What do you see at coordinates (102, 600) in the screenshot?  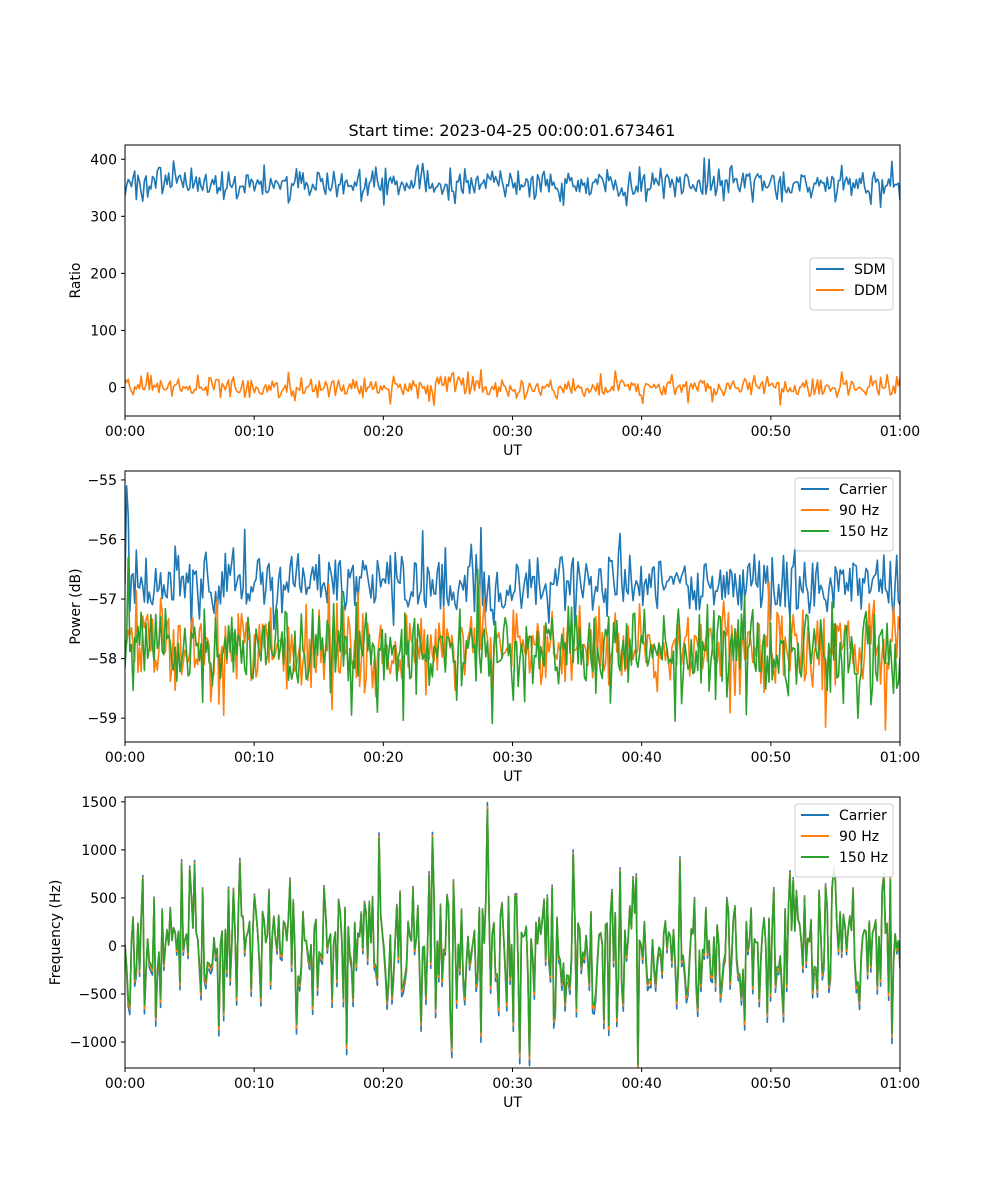 I see `y-tick-label: −57` at bounding box center [102, 600].